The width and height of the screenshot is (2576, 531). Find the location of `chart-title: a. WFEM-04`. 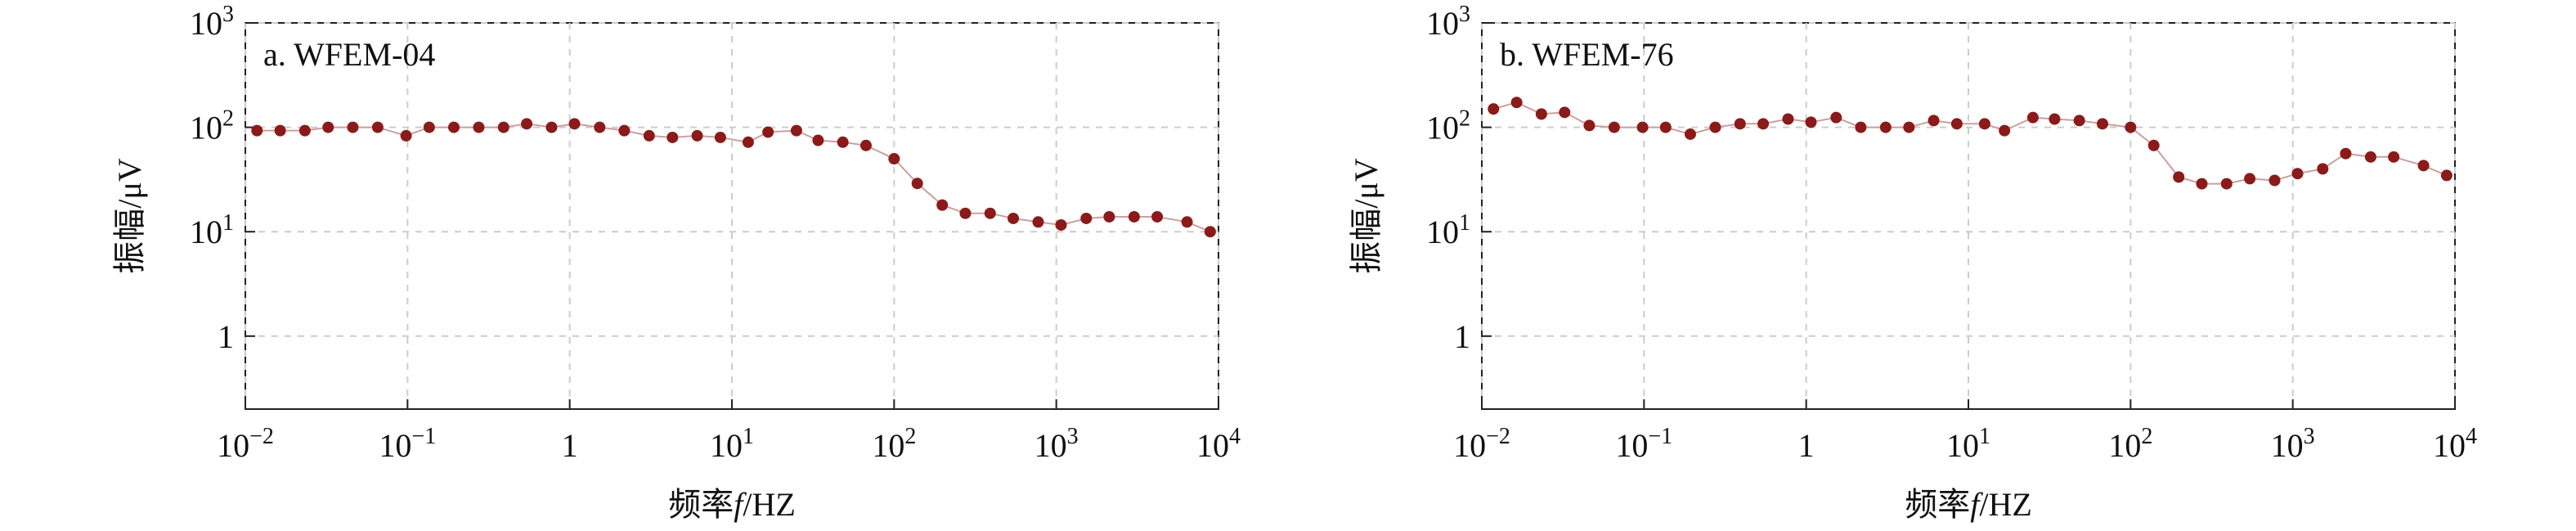

chart-title: a. WFEM-04 is located at coordinates (349, 55).